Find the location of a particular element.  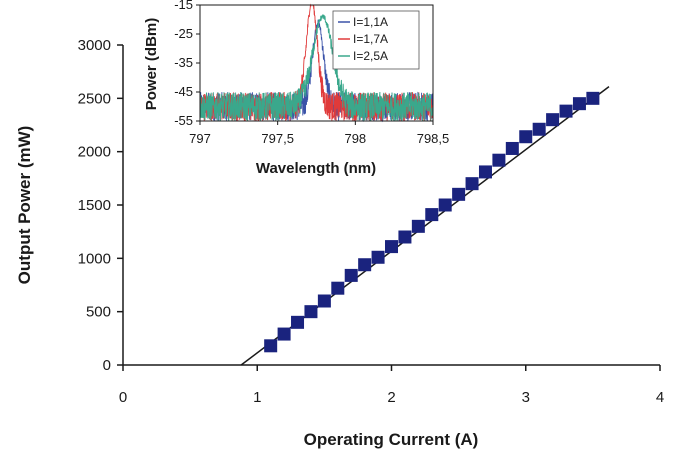

y-tick-label: 2000 is located at coordinates (94, 152).